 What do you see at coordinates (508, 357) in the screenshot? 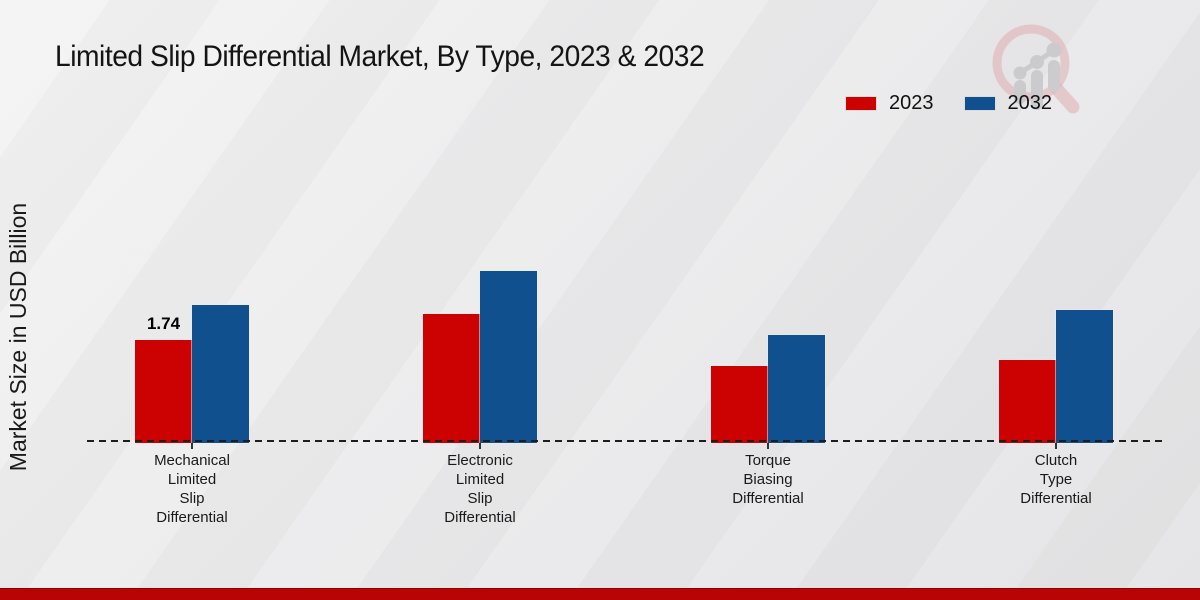
I see `bar-2032-electronic` at bounding box center [508, 357].